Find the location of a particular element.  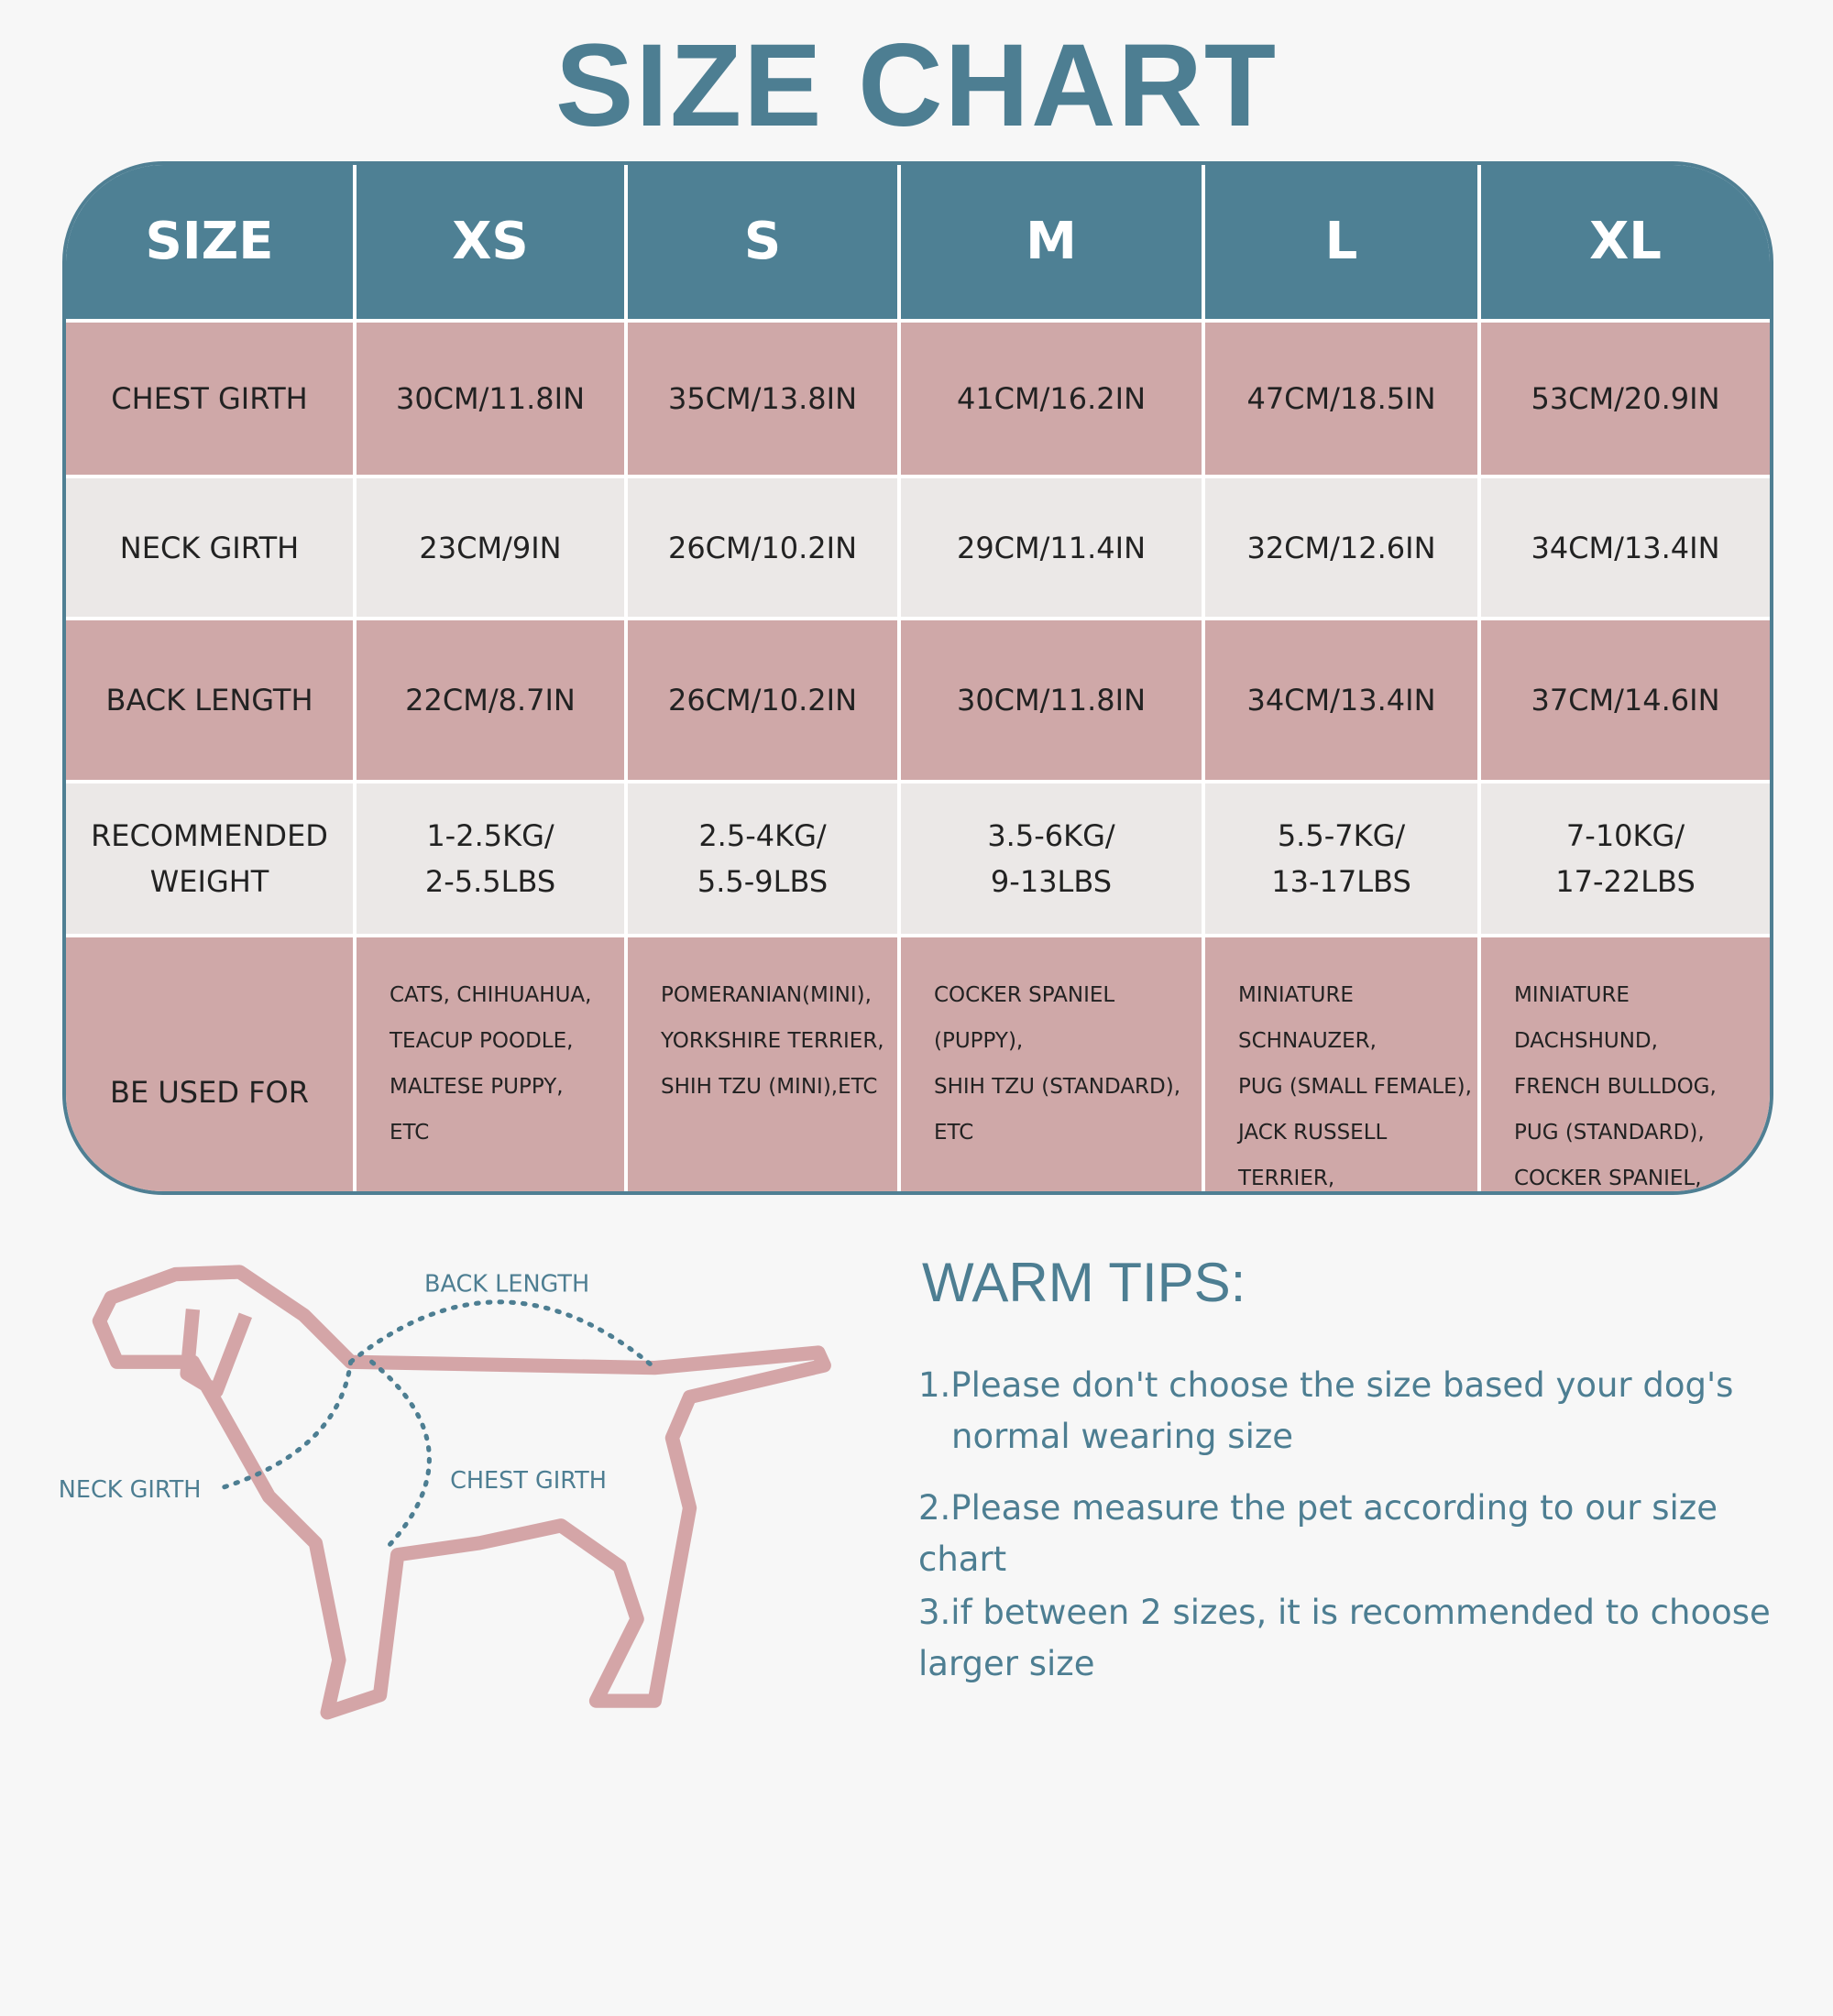

row-label: CHEST GIRTH is located at coordinates (209, 399).